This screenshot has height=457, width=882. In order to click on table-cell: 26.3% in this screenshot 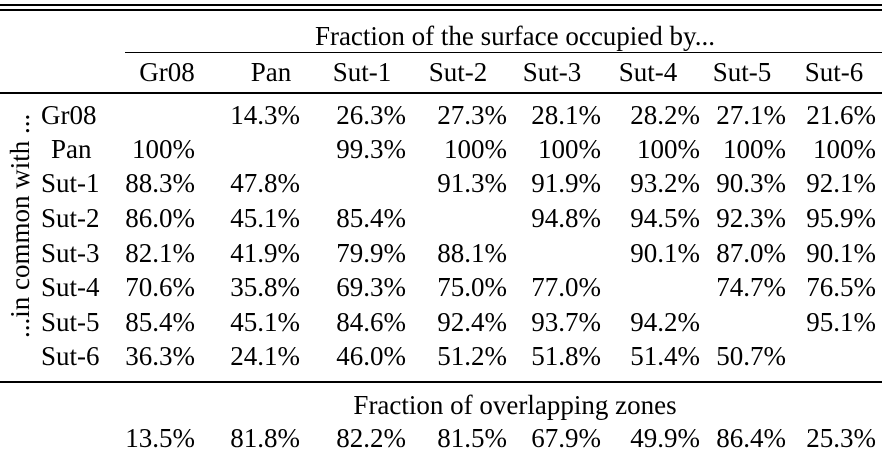, I will do `click(371, 115)`.